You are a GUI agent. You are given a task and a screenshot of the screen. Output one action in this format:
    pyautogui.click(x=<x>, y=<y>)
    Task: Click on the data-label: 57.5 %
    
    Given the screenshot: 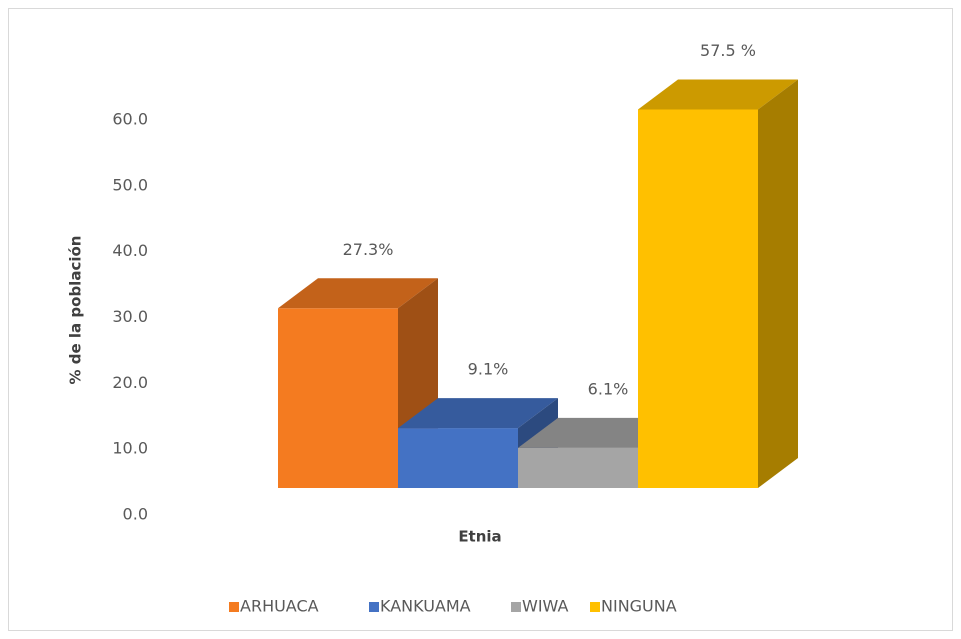 What is the action you would take?
    pyautogui.click(x=728, y=50)
    